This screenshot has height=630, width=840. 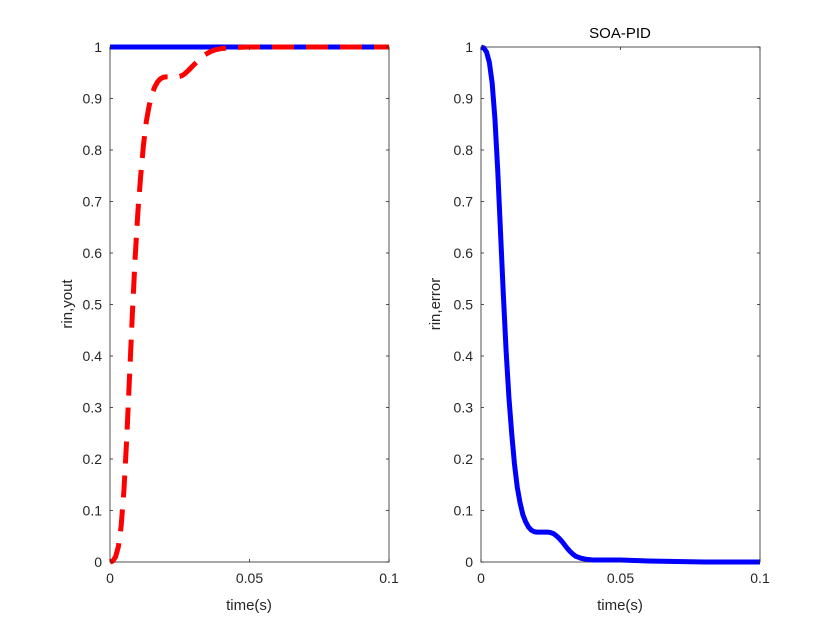 What do you see at coordinates (67, 304) in the screenshot?
I see `y-axis-label-left: rin,yout` at bounding box center [67, 304].